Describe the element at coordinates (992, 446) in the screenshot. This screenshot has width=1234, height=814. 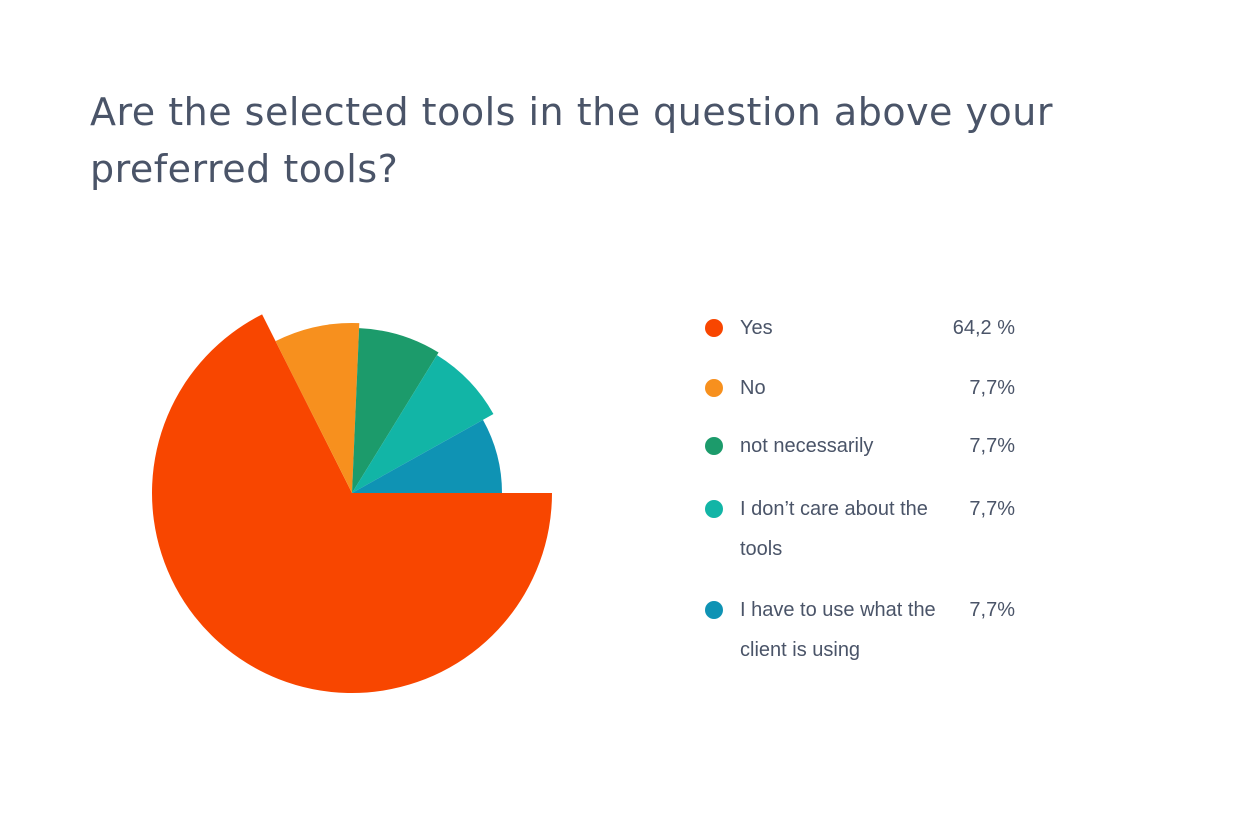
I see `legend-value-not-necessarily: 7,7%` at that location.